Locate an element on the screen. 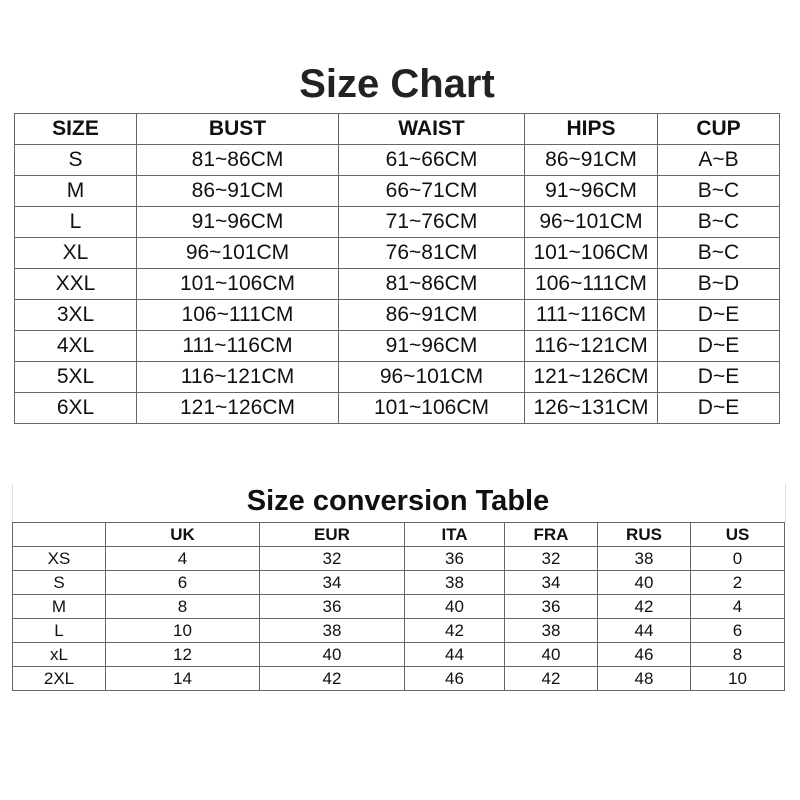 This screenshot has width=800, height=800. table-cell: 66~71CM is located at coordinates (431, 191).